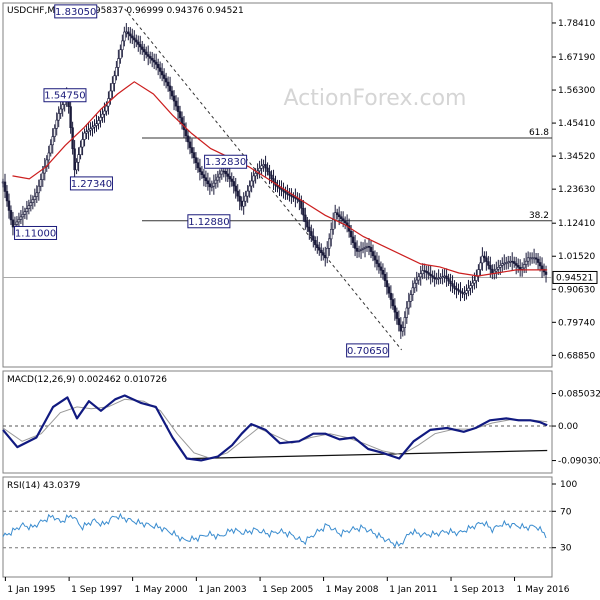  Describe the element at coordinates (576, 91) in the screenshot. I see `price-y-tick-label: 1.56300` at that location.